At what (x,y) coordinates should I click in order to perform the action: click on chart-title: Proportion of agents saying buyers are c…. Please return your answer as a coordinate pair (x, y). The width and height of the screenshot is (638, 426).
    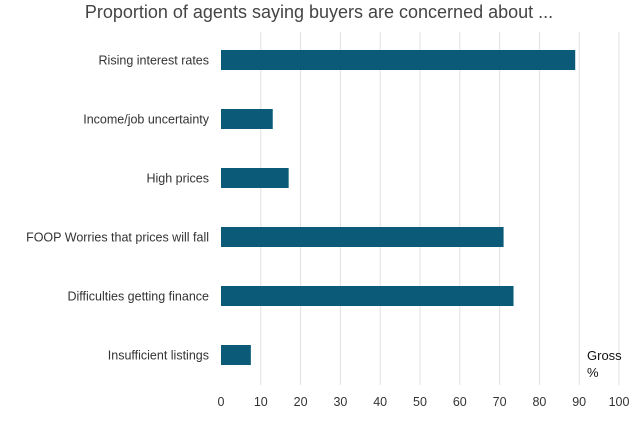
    Looking at the image, I should click on (319, 12).